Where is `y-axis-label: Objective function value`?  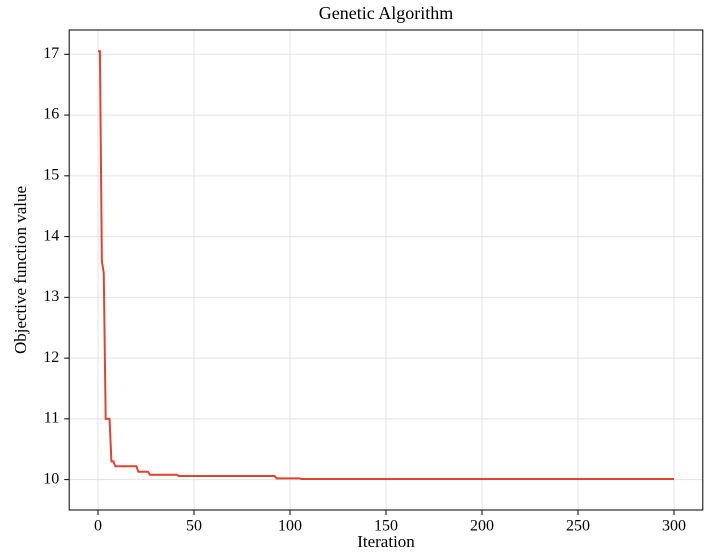 y-axis-label: Objective function value is located at coordinates (20, 270).